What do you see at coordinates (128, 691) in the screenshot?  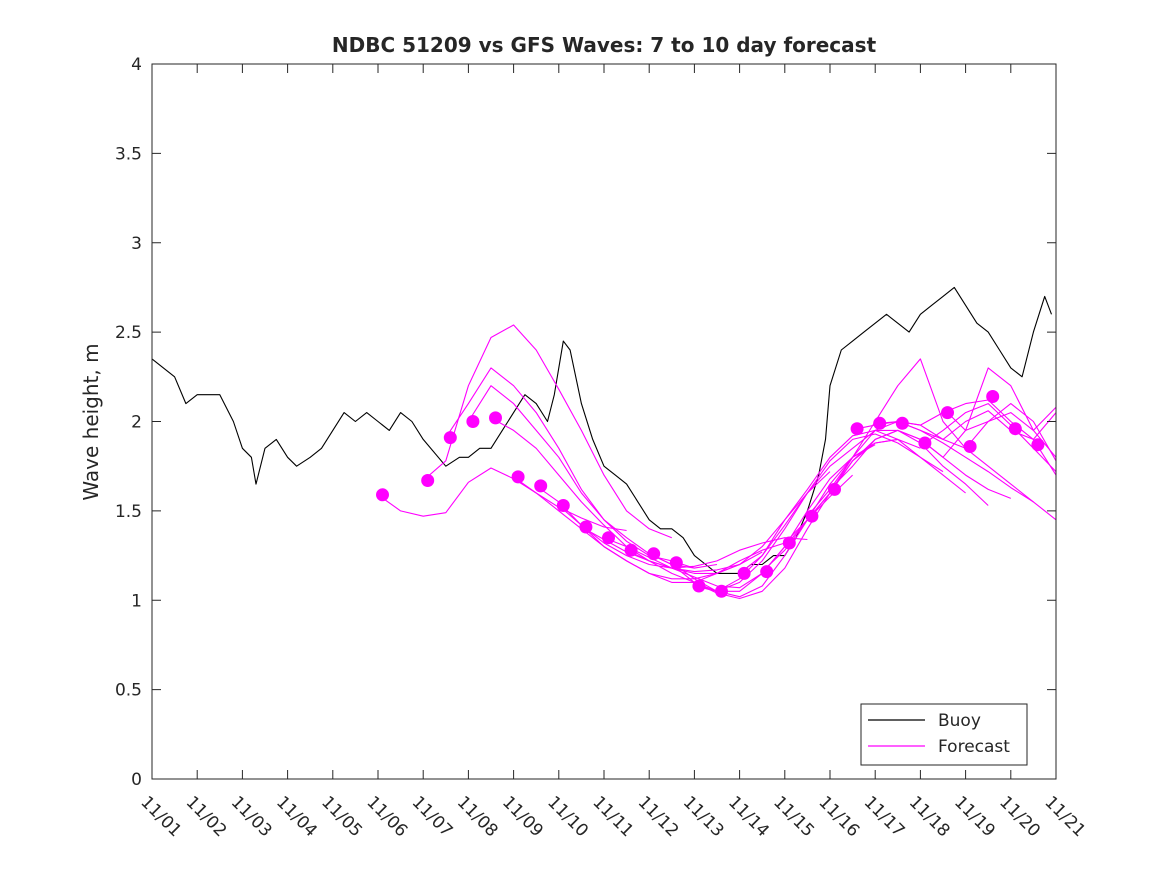 I see `y-tick-label-2: 0.5` at bounding box center [128, 691].